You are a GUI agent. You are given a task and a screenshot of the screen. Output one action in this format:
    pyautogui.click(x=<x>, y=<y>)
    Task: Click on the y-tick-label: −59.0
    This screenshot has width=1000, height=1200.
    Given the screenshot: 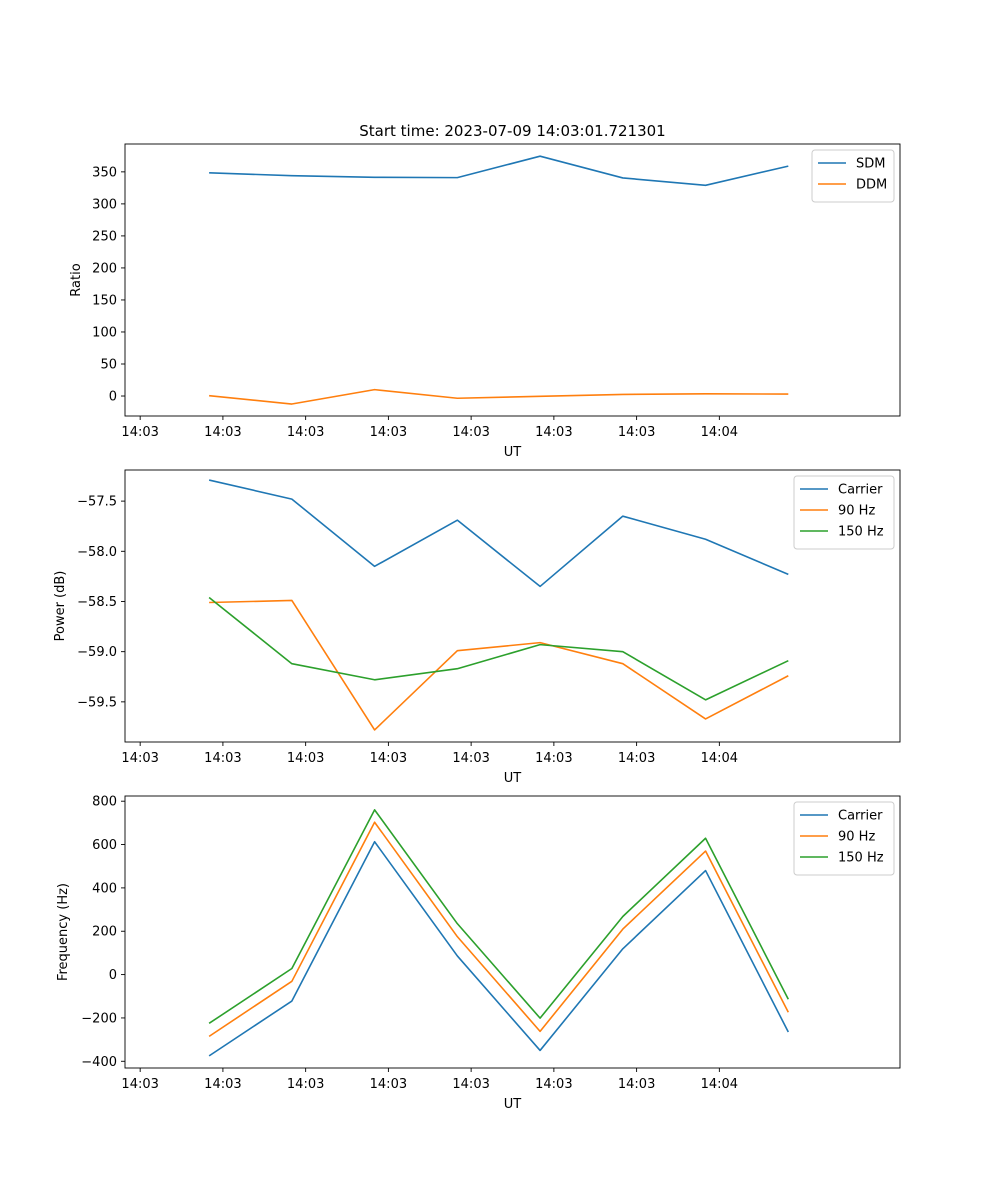 What is the action you would take?
    pyautogui.click(x=97, y=652)
    